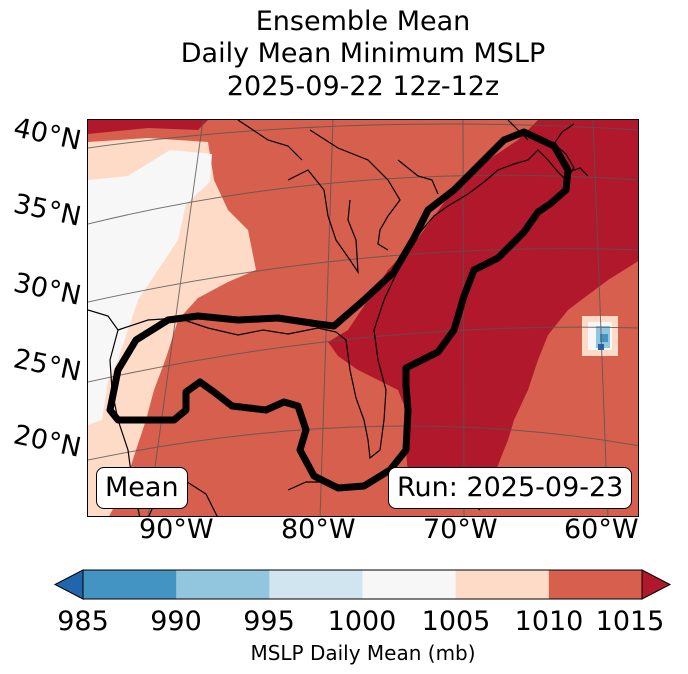  I want to click on title-line-1: Ensemble Mean, so click(363, 21).